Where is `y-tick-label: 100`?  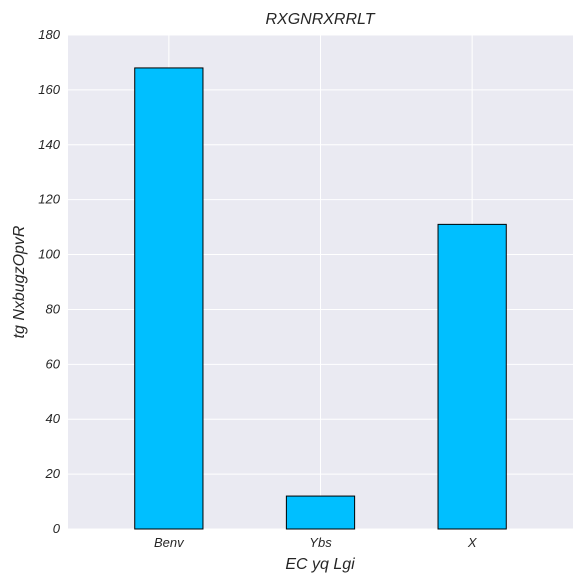
y-tick-label: 100 is located at coordinates (49, 254).